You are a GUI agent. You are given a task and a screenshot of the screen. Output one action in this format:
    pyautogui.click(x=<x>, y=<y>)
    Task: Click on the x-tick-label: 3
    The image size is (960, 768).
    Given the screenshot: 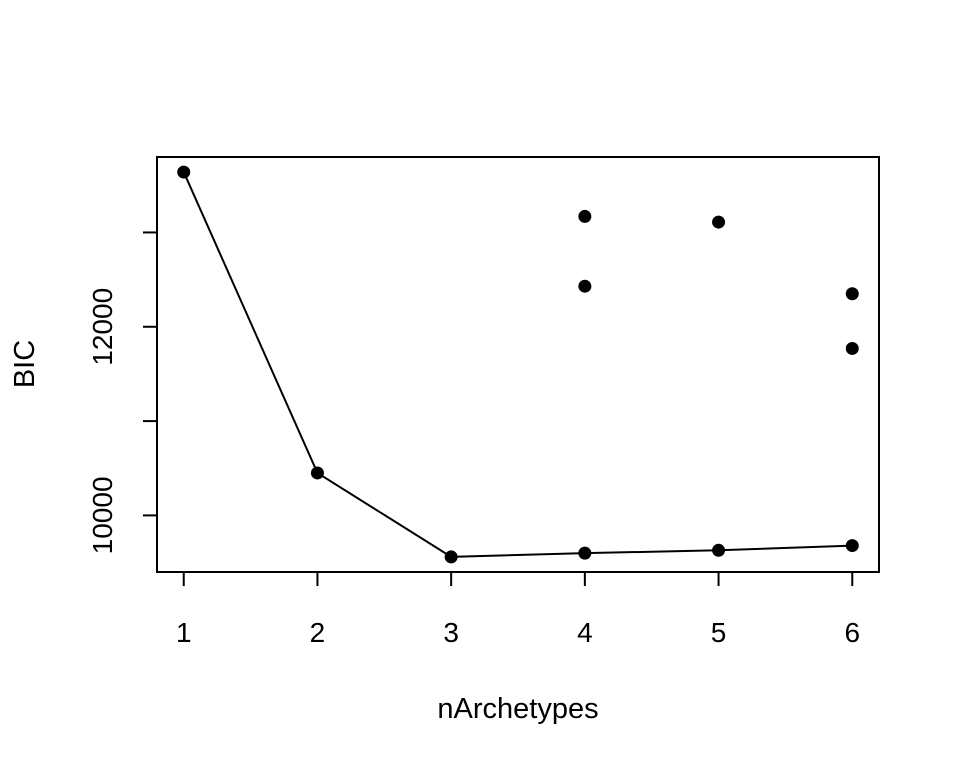 What is the action you would take?
    pyautogui.click(x=451, y=632)
    